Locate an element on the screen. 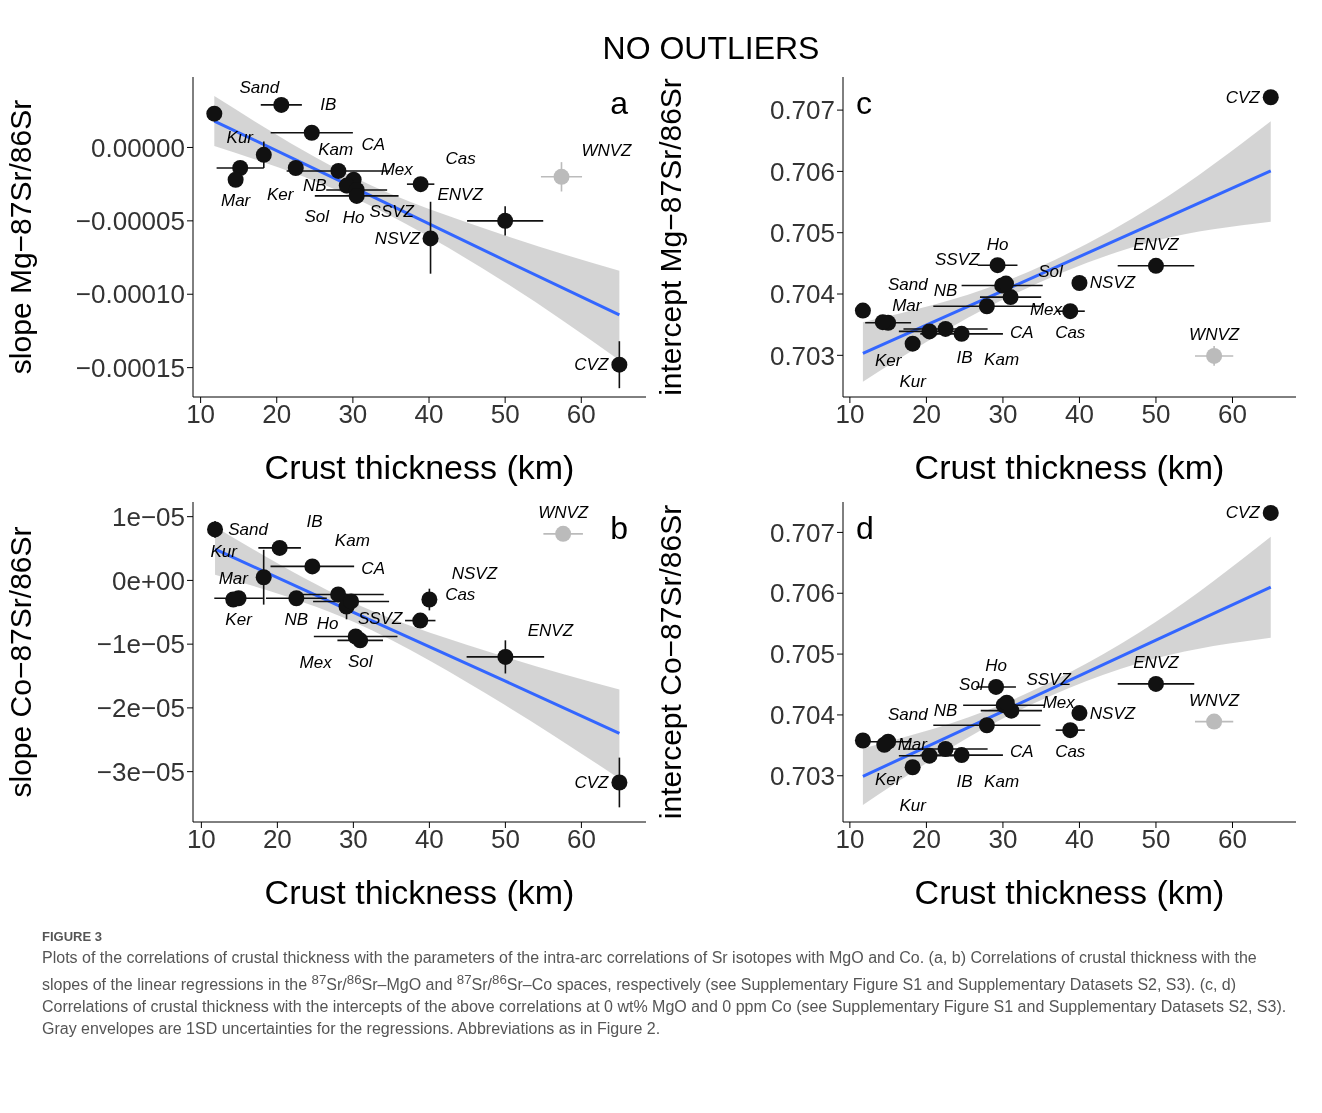 Image resolution: width=1322 pixels, height=1113 pixels. y-tick-label: 1e−05 is located at coordinates (148, 516).